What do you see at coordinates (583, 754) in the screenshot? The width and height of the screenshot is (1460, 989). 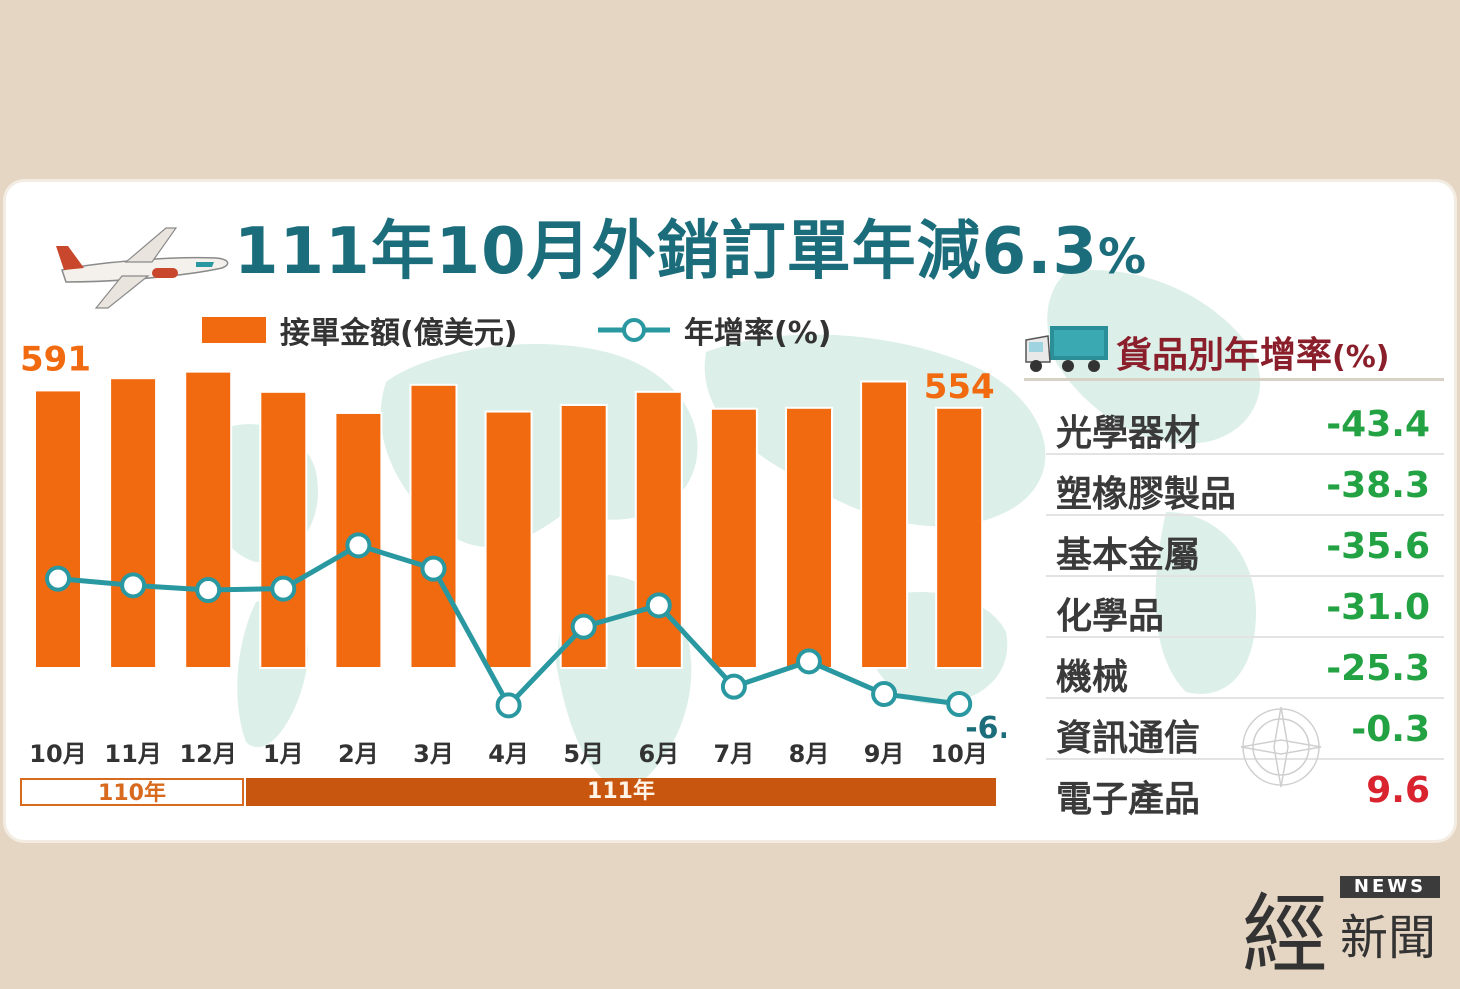 I see `x-tick-label: 5月` at bounding box center [583, 754].